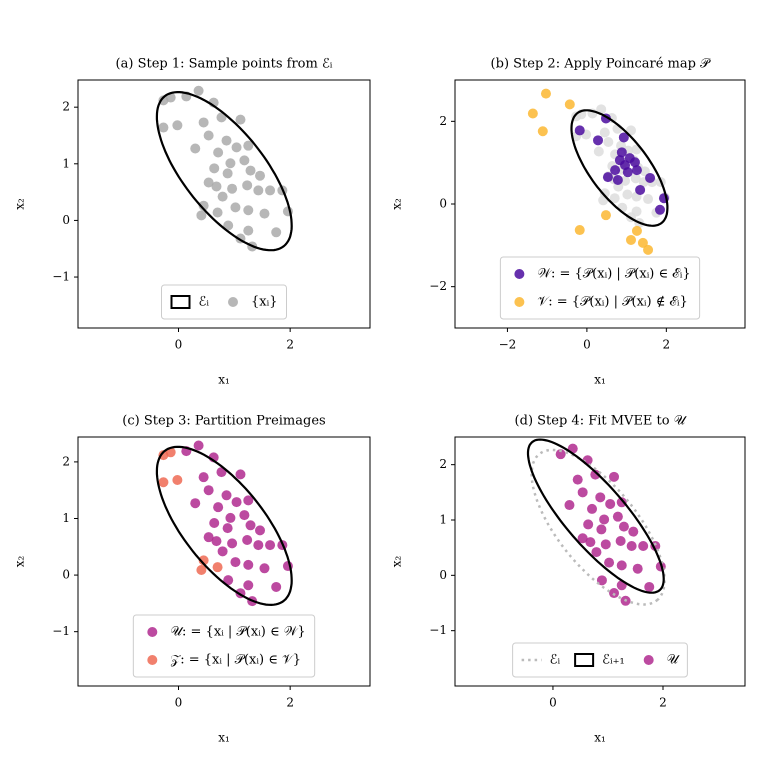 This screenshot has width=784, height=784. I want to click on panel-title: (c) Step 3: Partition Preimages, so click(223, 421).